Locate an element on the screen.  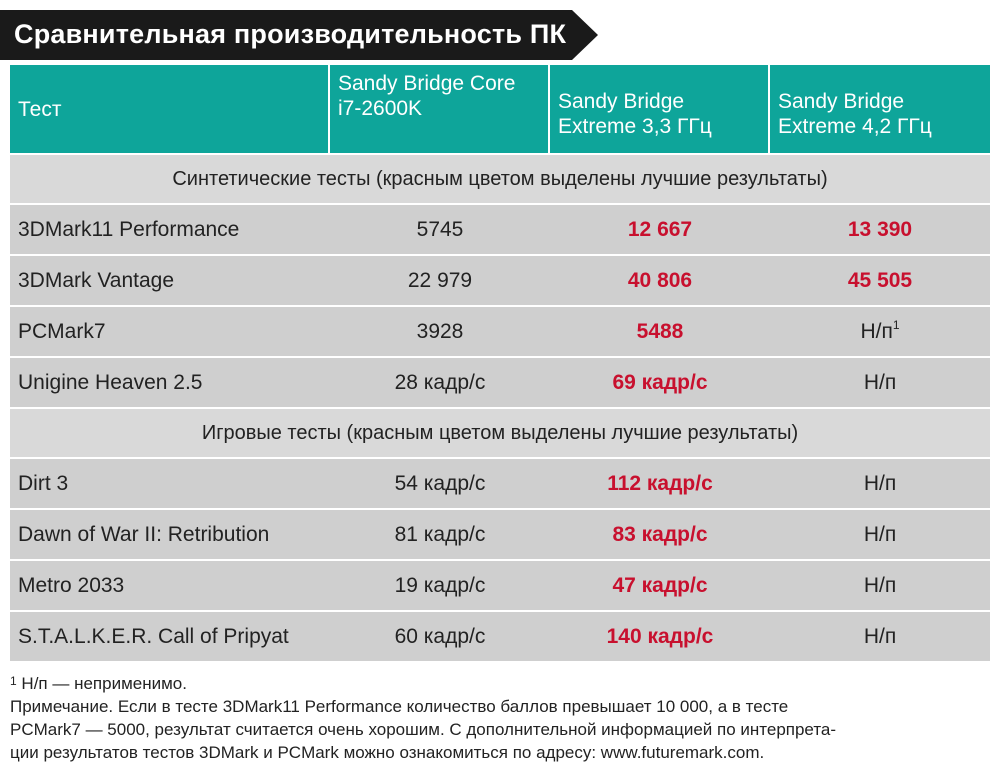
test-name: S.T.A.L.K.E.R. Call of Pripyat is located at coordinates (170, 637).